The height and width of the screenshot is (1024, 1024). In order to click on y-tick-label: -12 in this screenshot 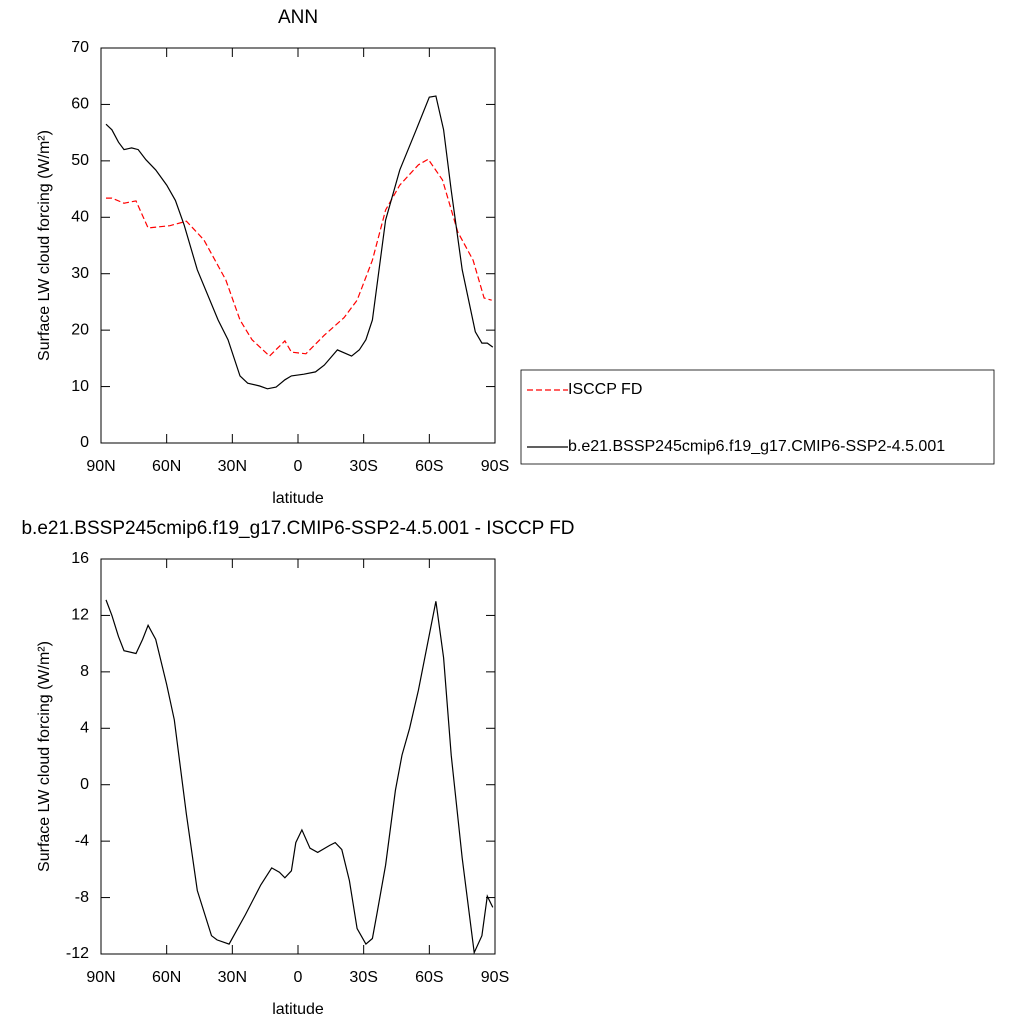, I will do `click(77, 953)`.